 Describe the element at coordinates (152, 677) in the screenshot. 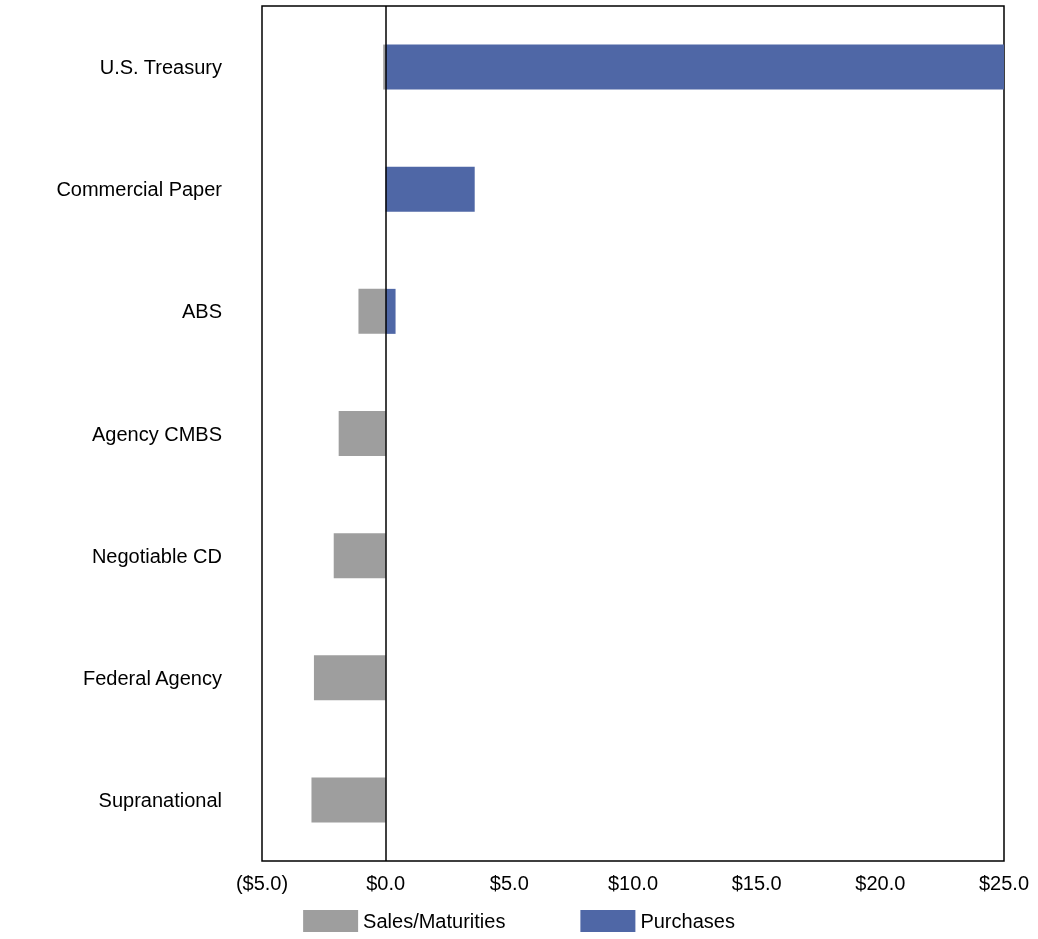

I see `y-tick-label: Federal Agency` at that location.